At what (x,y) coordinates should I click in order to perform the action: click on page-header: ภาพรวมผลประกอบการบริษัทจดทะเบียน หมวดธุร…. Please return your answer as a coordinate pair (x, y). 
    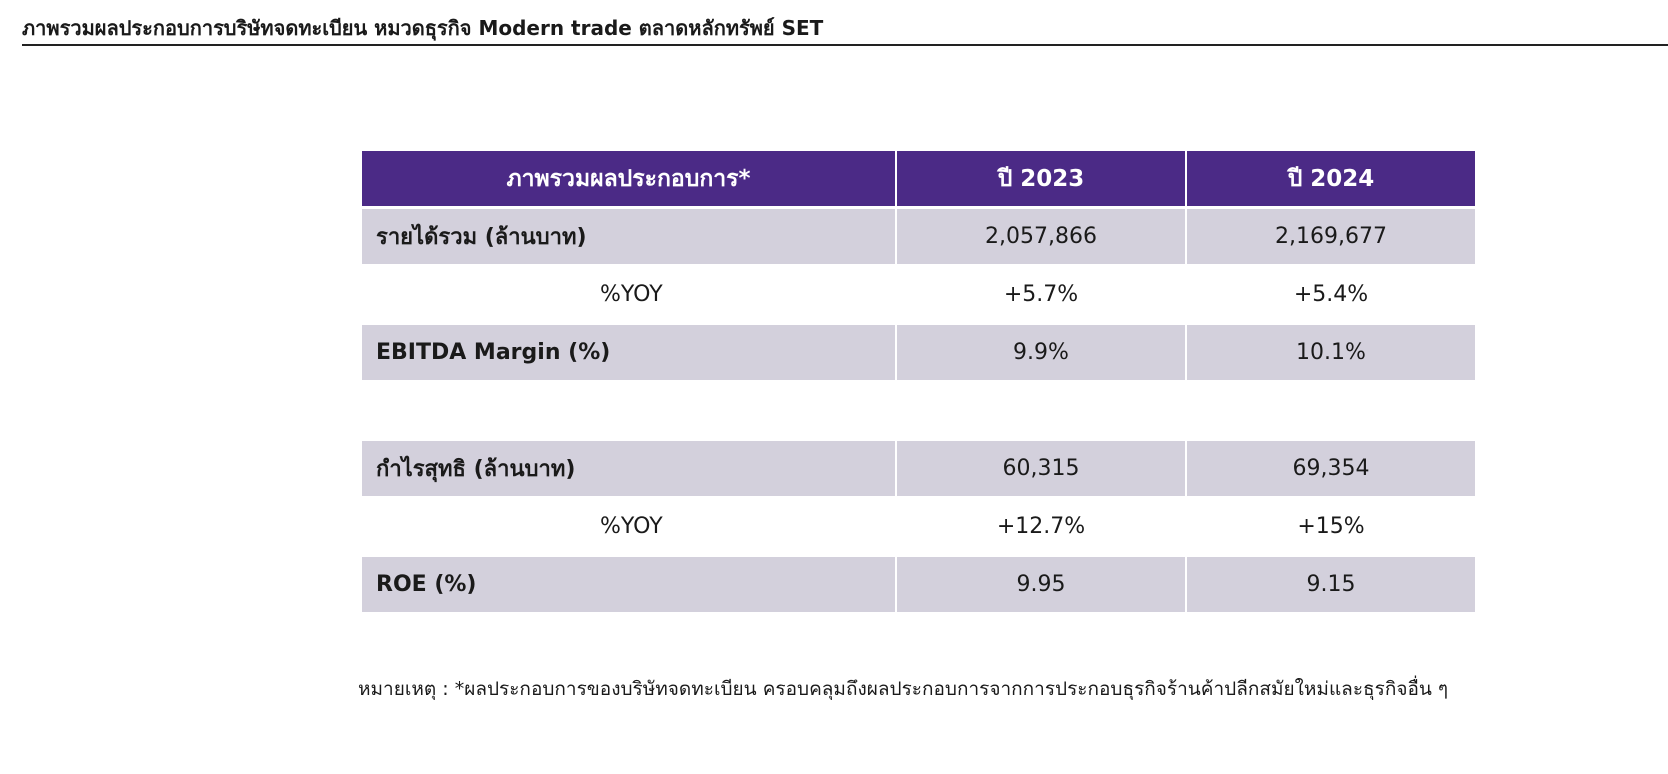
    Looking at the image, I should click on (845, 28).